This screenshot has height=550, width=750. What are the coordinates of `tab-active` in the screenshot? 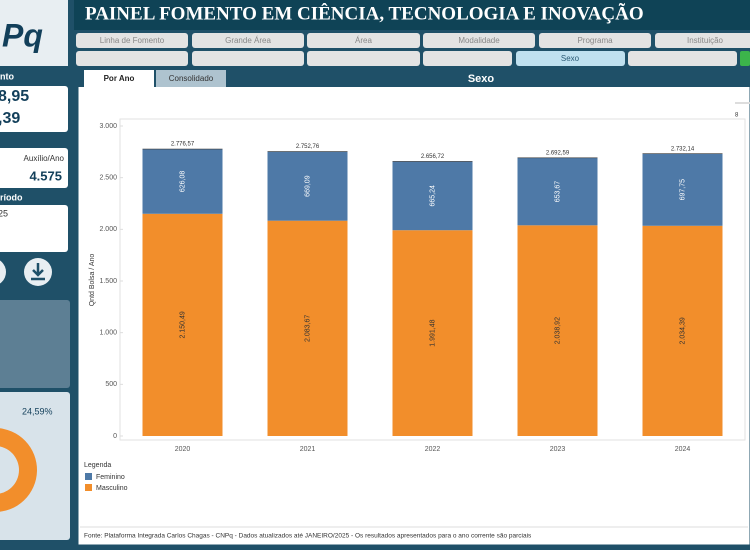 It's located at (119, 78).